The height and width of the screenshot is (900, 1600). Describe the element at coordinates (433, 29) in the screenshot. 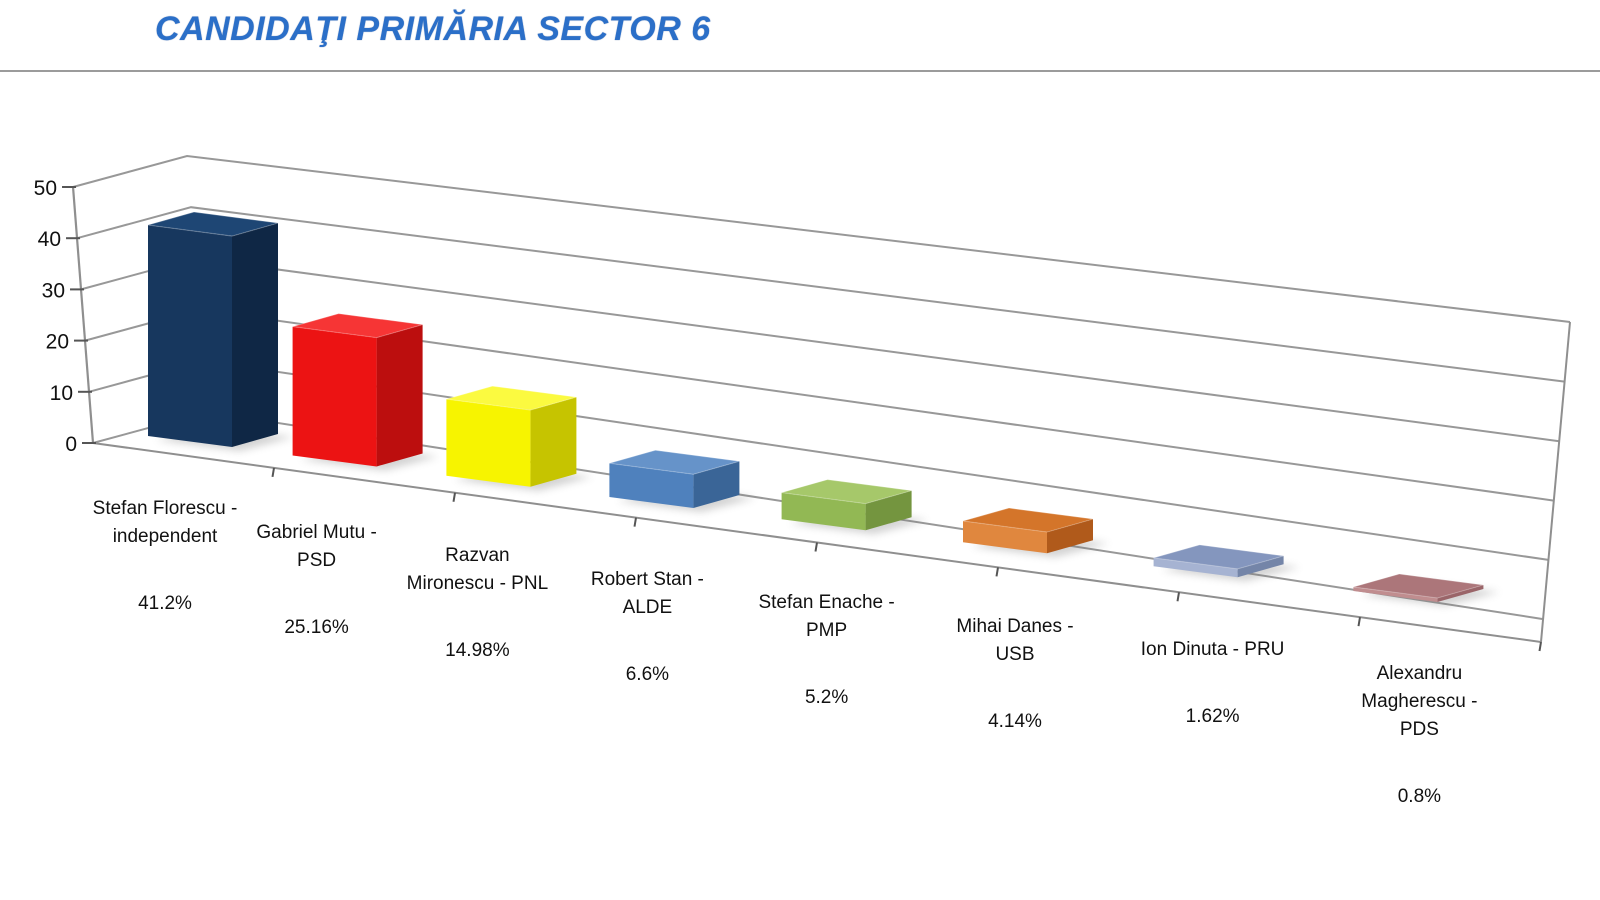

I see `chart-title: CANDIDAŢI PRIMĂRIA SECTOR 6` at that location.